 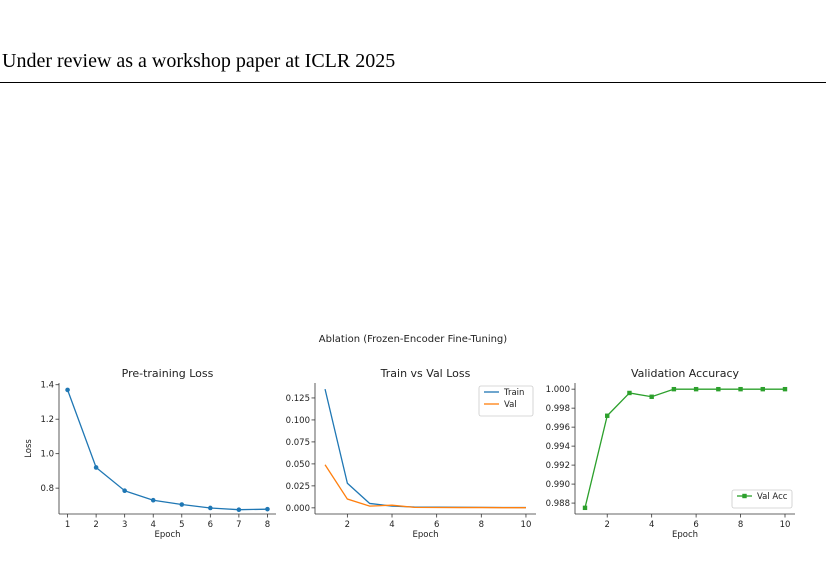 I want to click on chart1-y-tick-label: 0.8, so click(x=47, y=489).